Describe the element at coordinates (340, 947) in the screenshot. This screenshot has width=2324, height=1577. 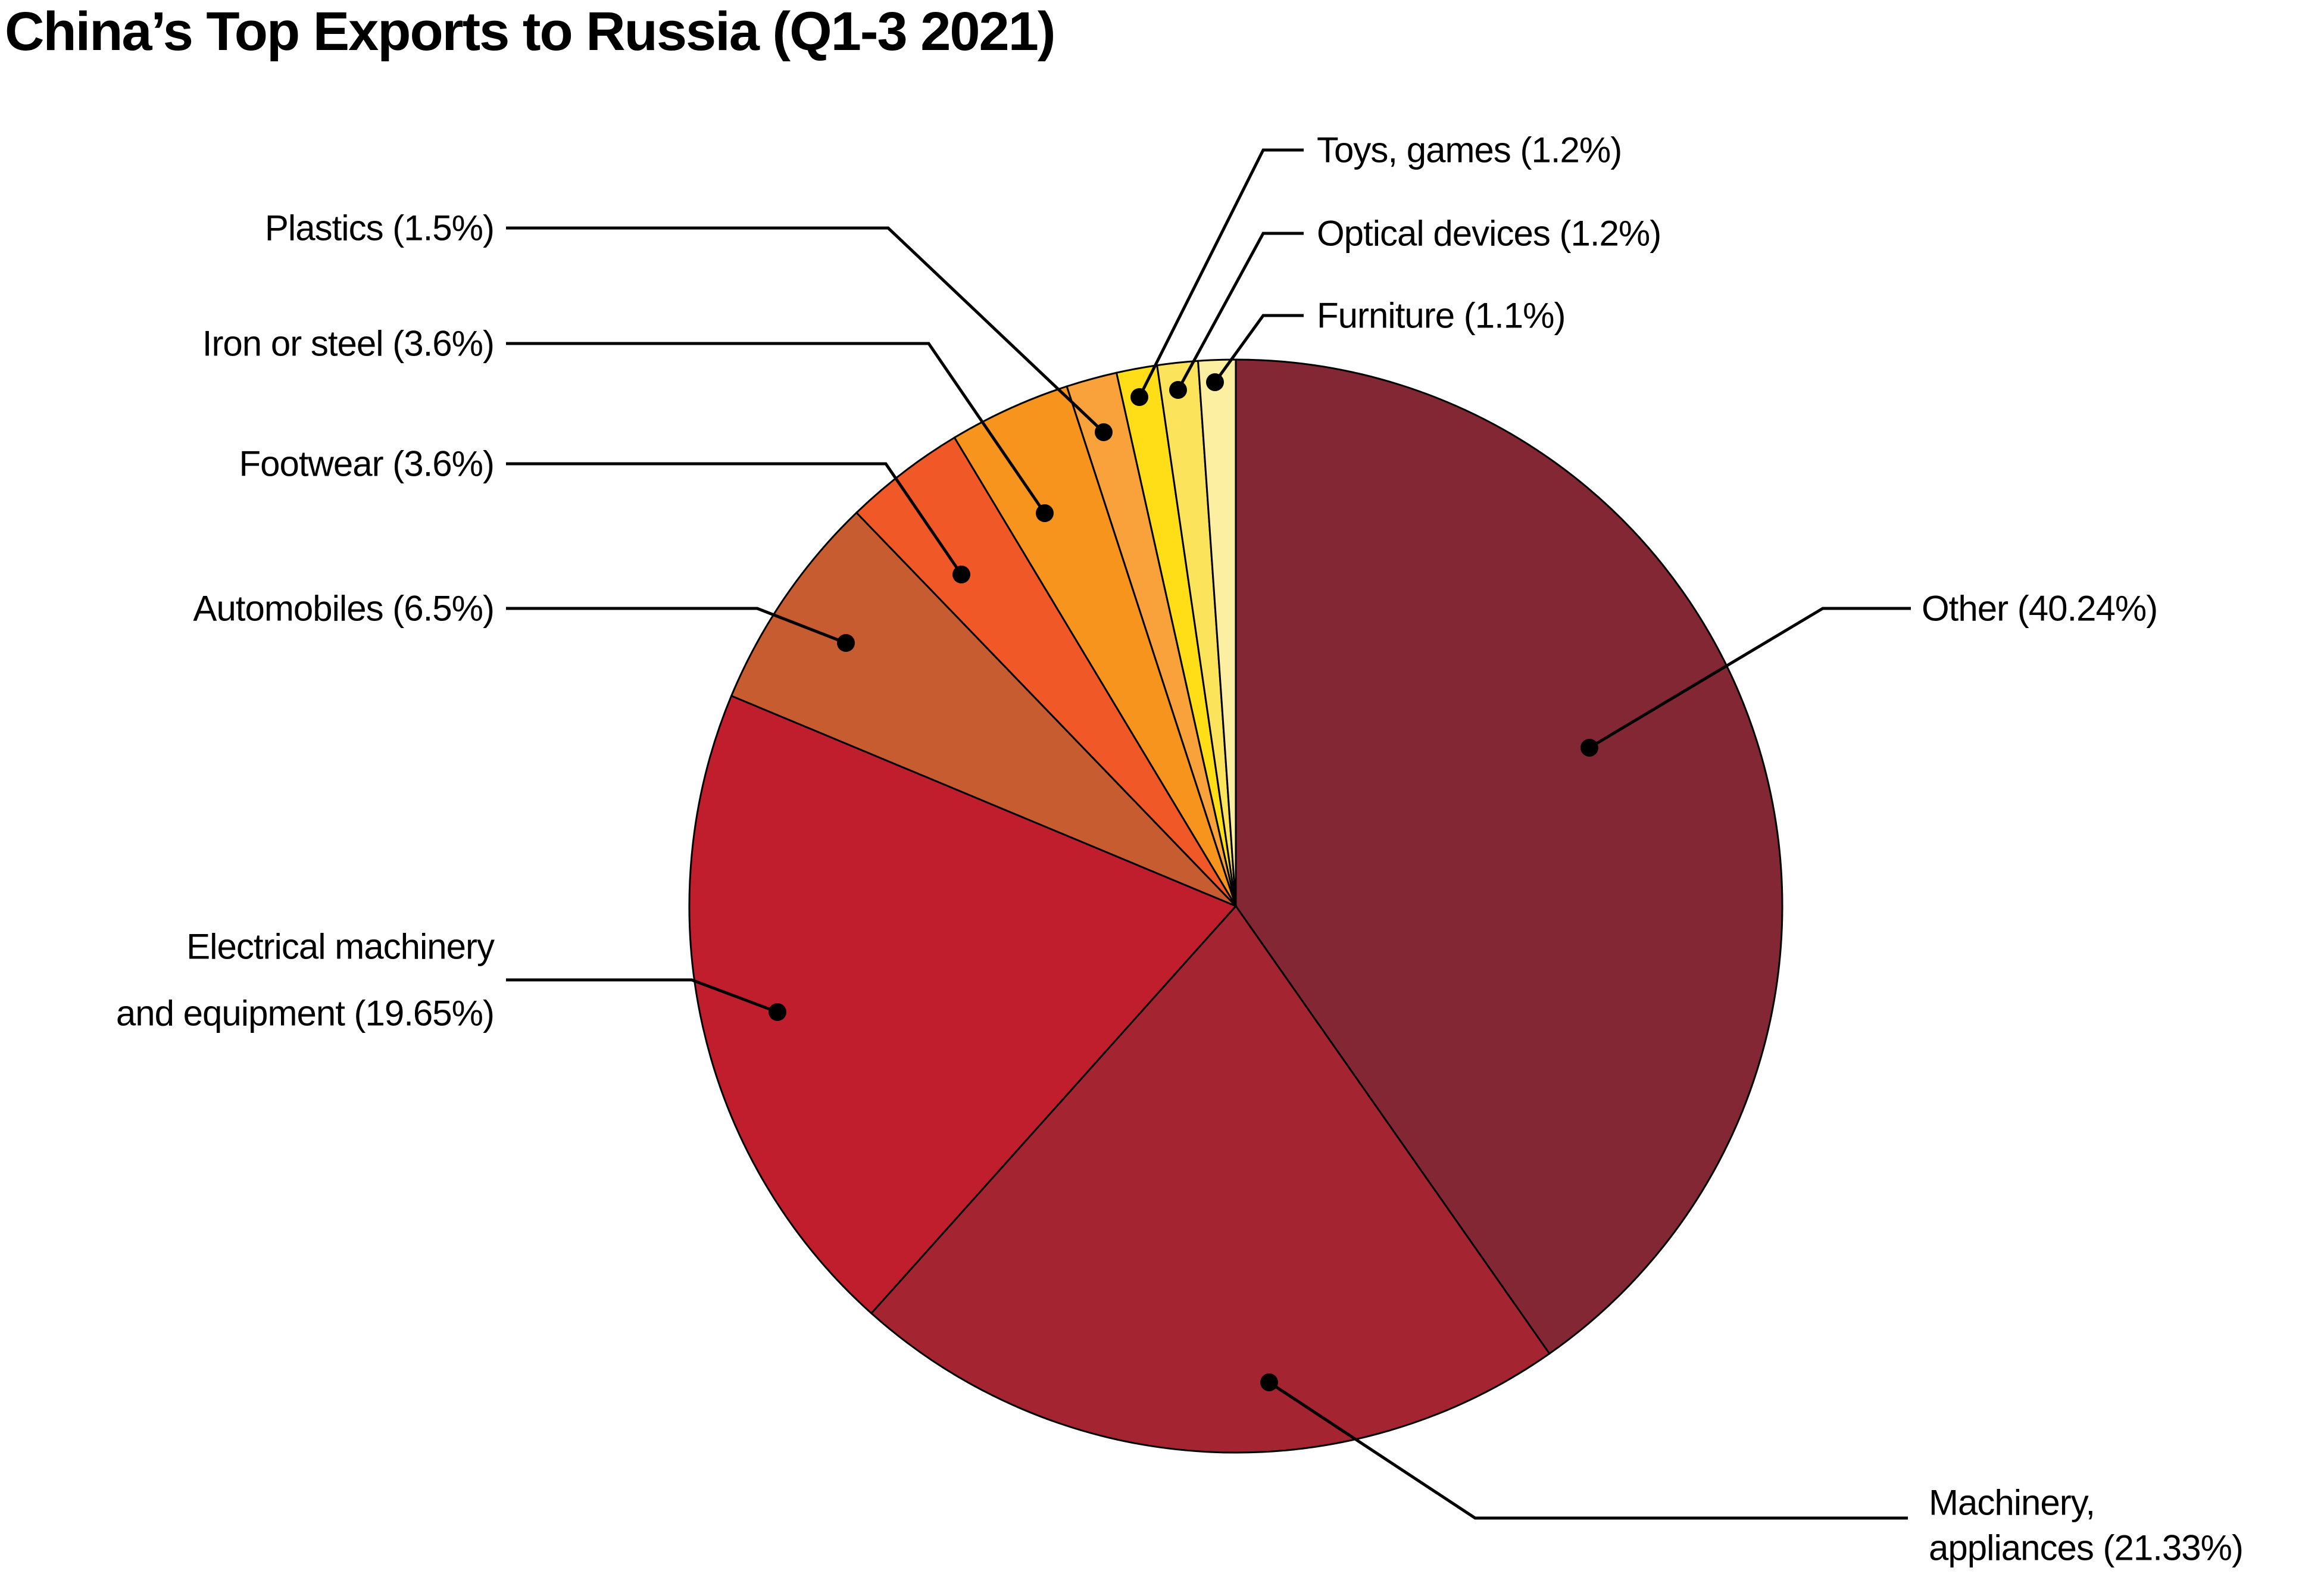
I see `label-electrical-machinery-line1: Electrical machinery` at that location.